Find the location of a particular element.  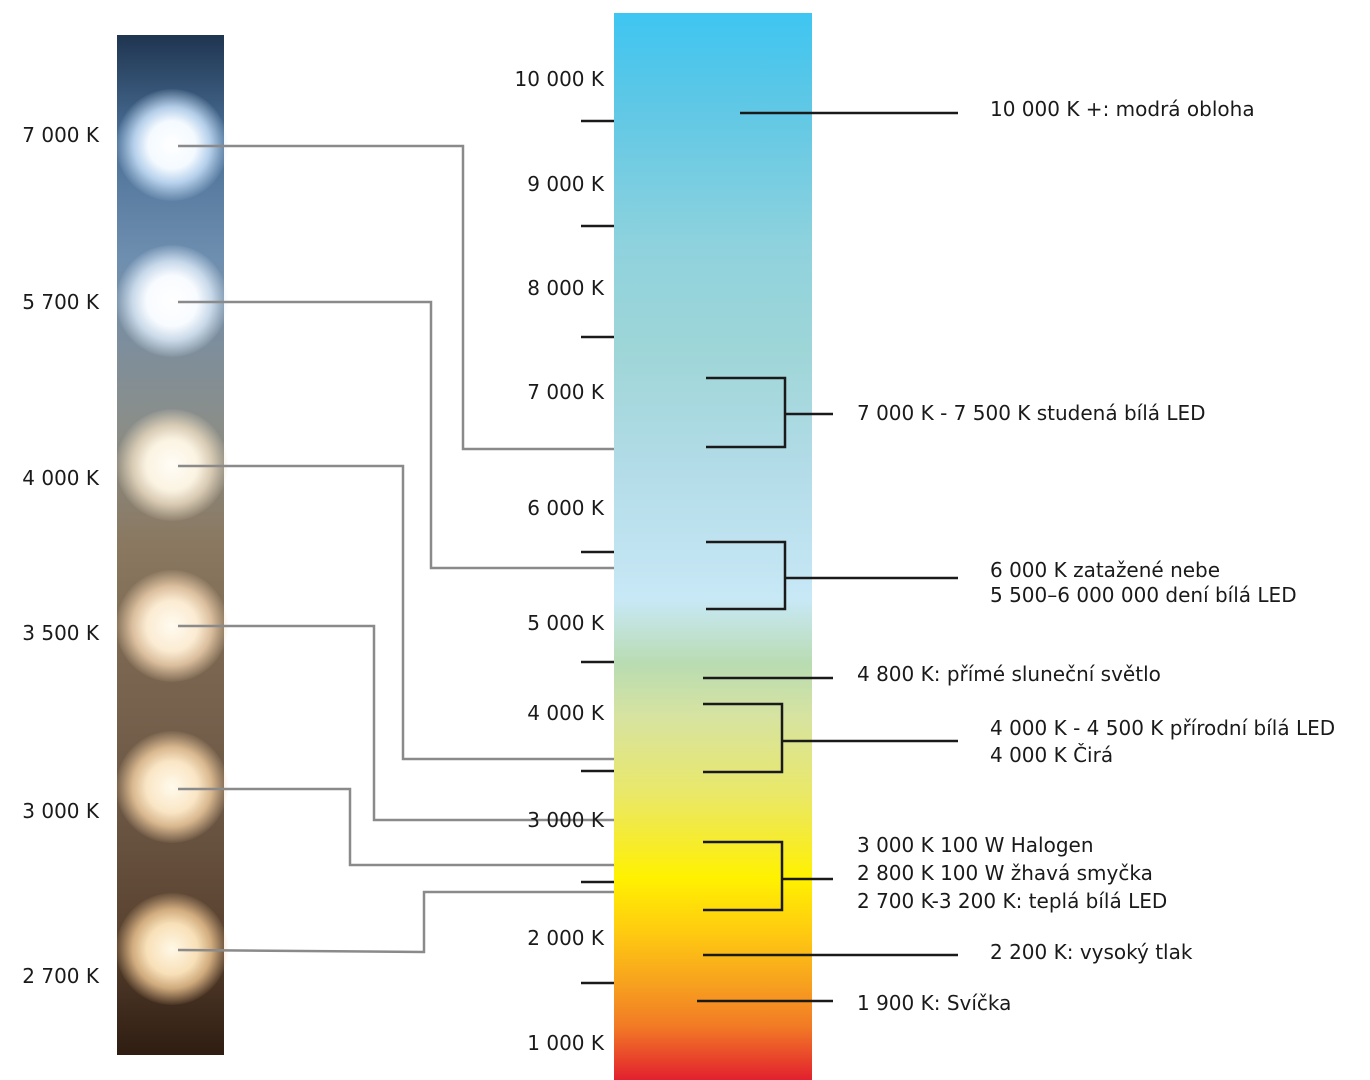

annotation-sunlight: 4 800 K: přímé sluneční světlo is located at coordinates (1009, 674).